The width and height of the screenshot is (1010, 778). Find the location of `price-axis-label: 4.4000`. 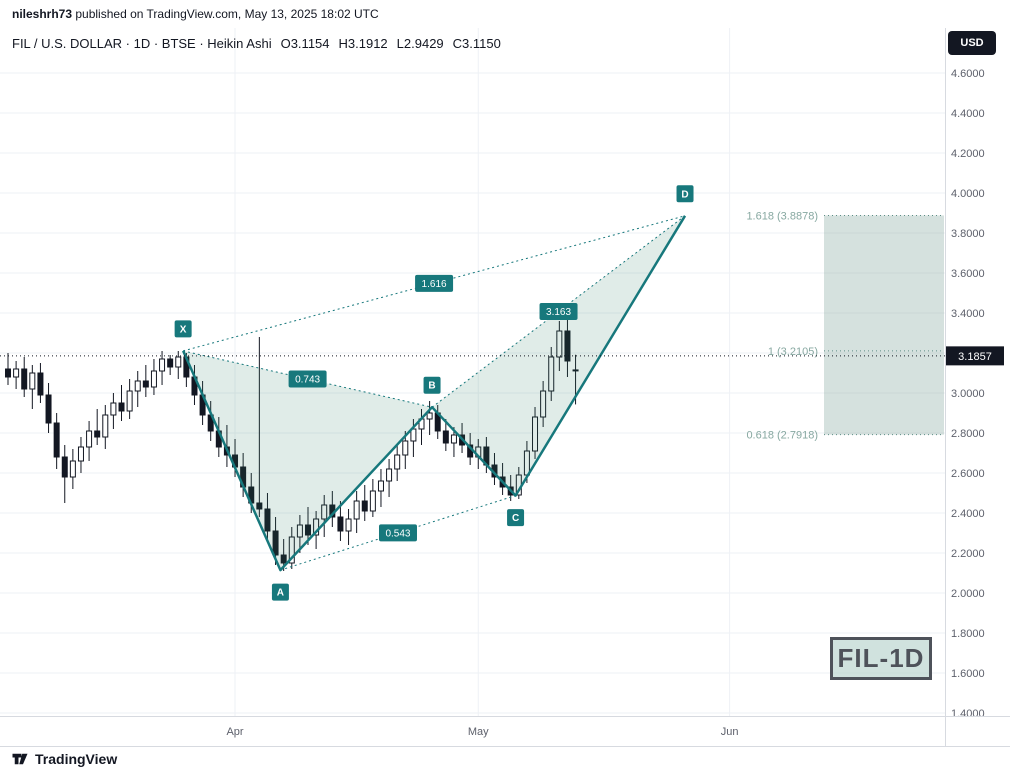

price-axis-label: 4.4000 is located at coordinates (968, 114).